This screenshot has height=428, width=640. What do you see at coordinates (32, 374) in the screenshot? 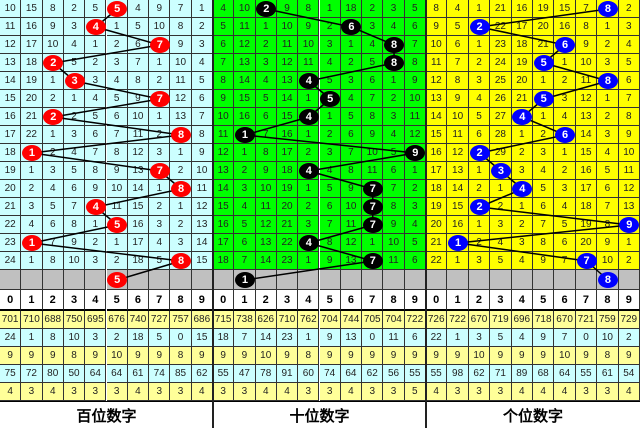
I see `stat-cell: 72` at bounding box center [32, 374].